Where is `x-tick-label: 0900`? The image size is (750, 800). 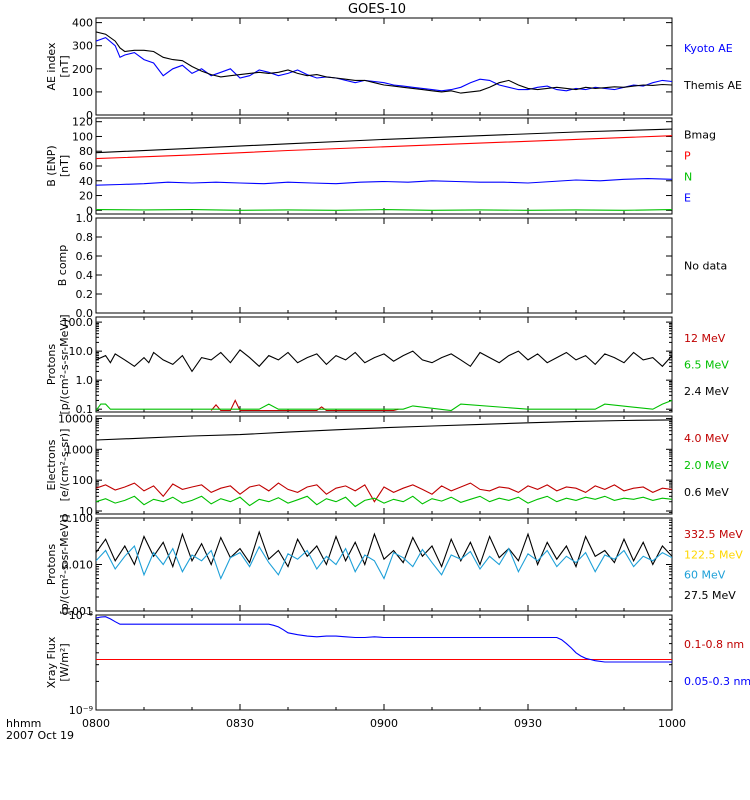
x-tick-label: 0900 is located at coordinates (384, 723).